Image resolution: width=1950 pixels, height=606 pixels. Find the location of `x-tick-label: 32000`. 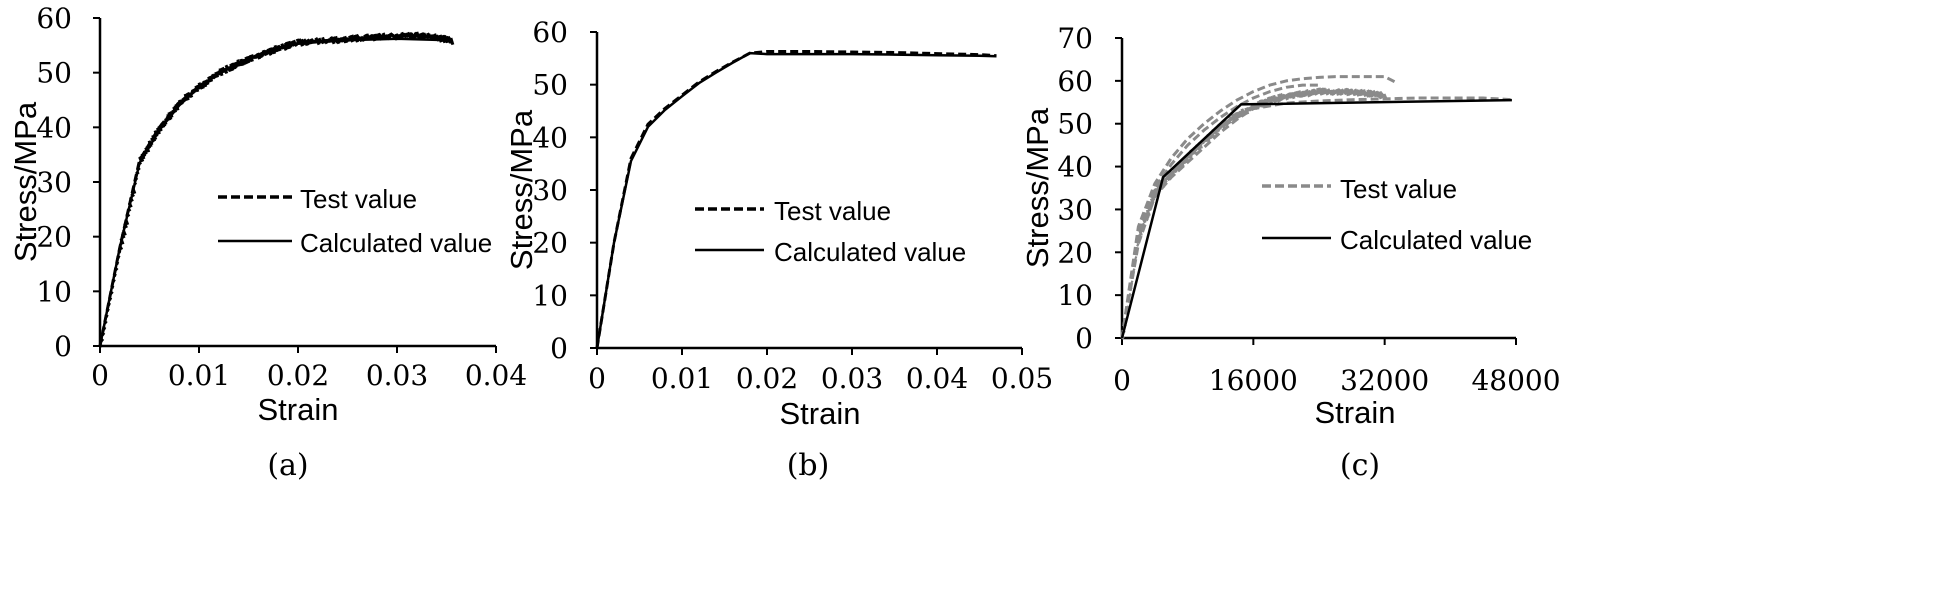

x-tick-label: 32000 is located at coordinates (1384, 380).